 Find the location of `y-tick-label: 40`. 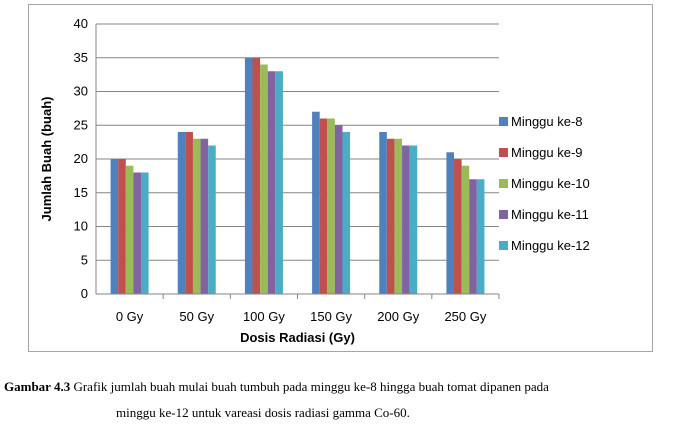

y-tick-label: 40 is located at coordinates (81, 23).